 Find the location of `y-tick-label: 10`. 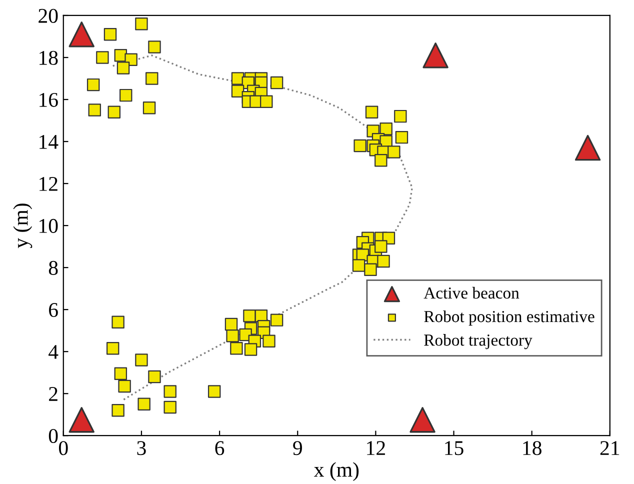

y-tick-label: 10 is located at coordinates (49, 225).